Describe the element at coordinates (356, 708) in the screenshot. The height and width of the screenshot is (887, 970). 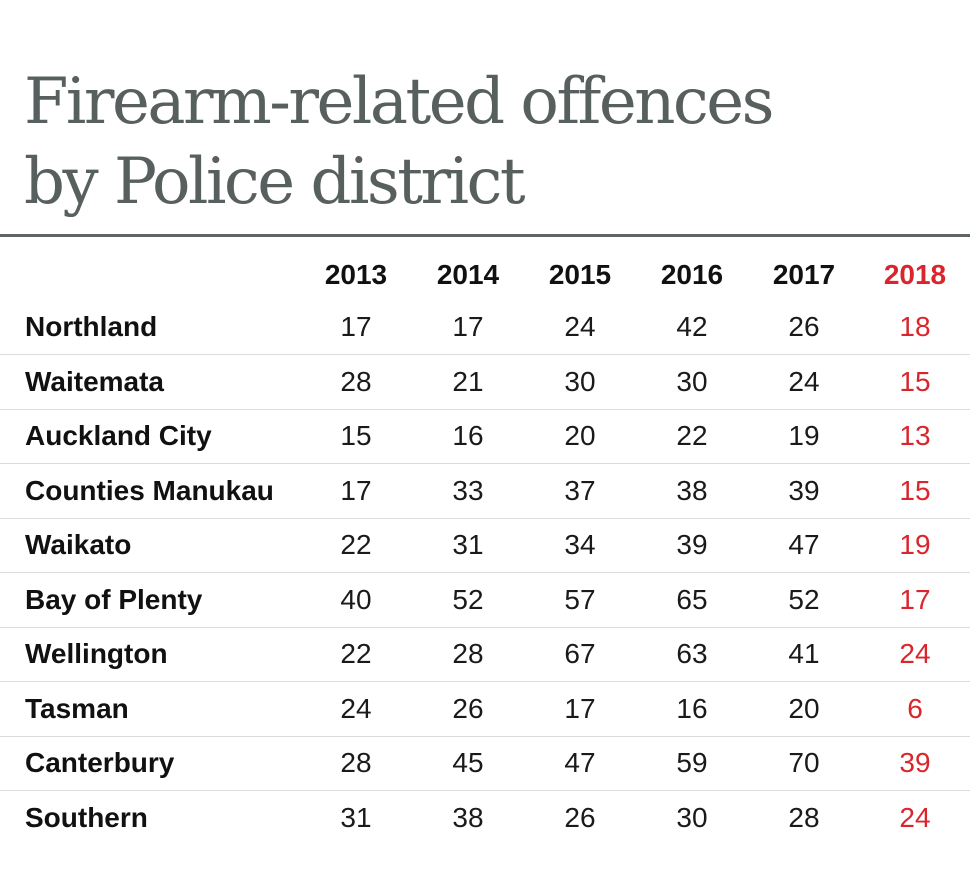
I see `value-cell-2013: 24` at that location.